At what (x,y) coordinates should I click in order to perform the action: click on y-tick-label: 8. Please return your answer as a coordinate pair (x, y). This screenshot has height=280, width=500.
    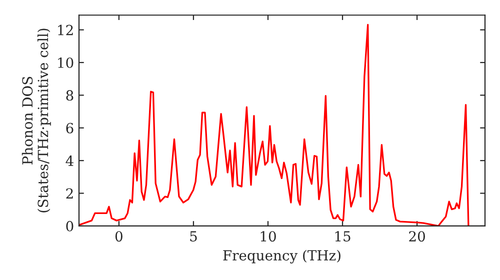
    Looking at the image, I should click on (70, 95).